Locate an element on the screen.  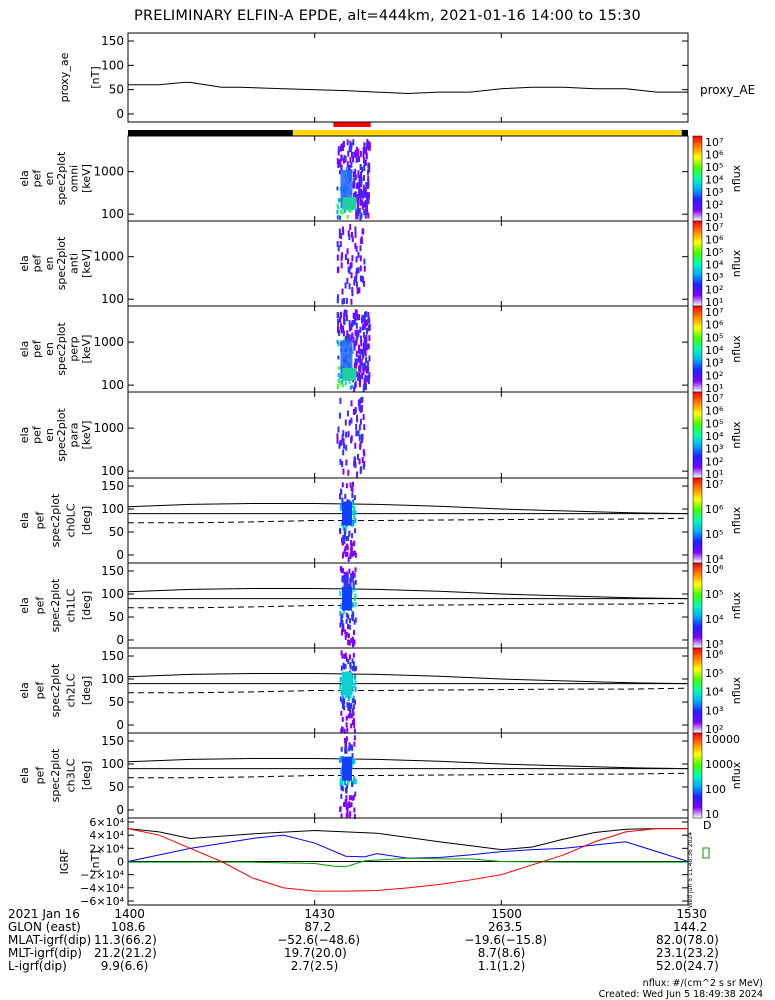
anti-loss-cone-curve is located at coordinates (408, 690).